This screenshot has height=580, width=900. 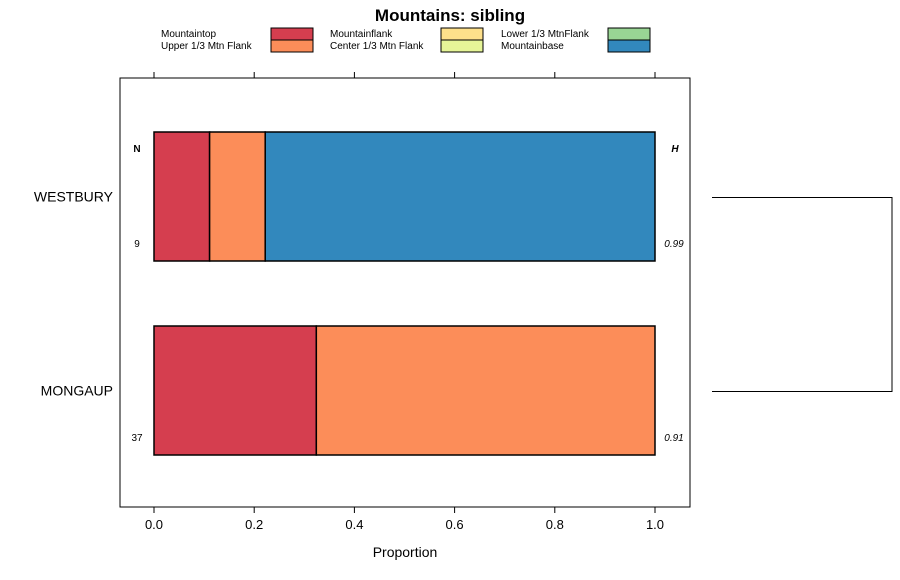 I want to click on legend-swatch-center-1-3-mtn-flank, so click(x=462, y=46).